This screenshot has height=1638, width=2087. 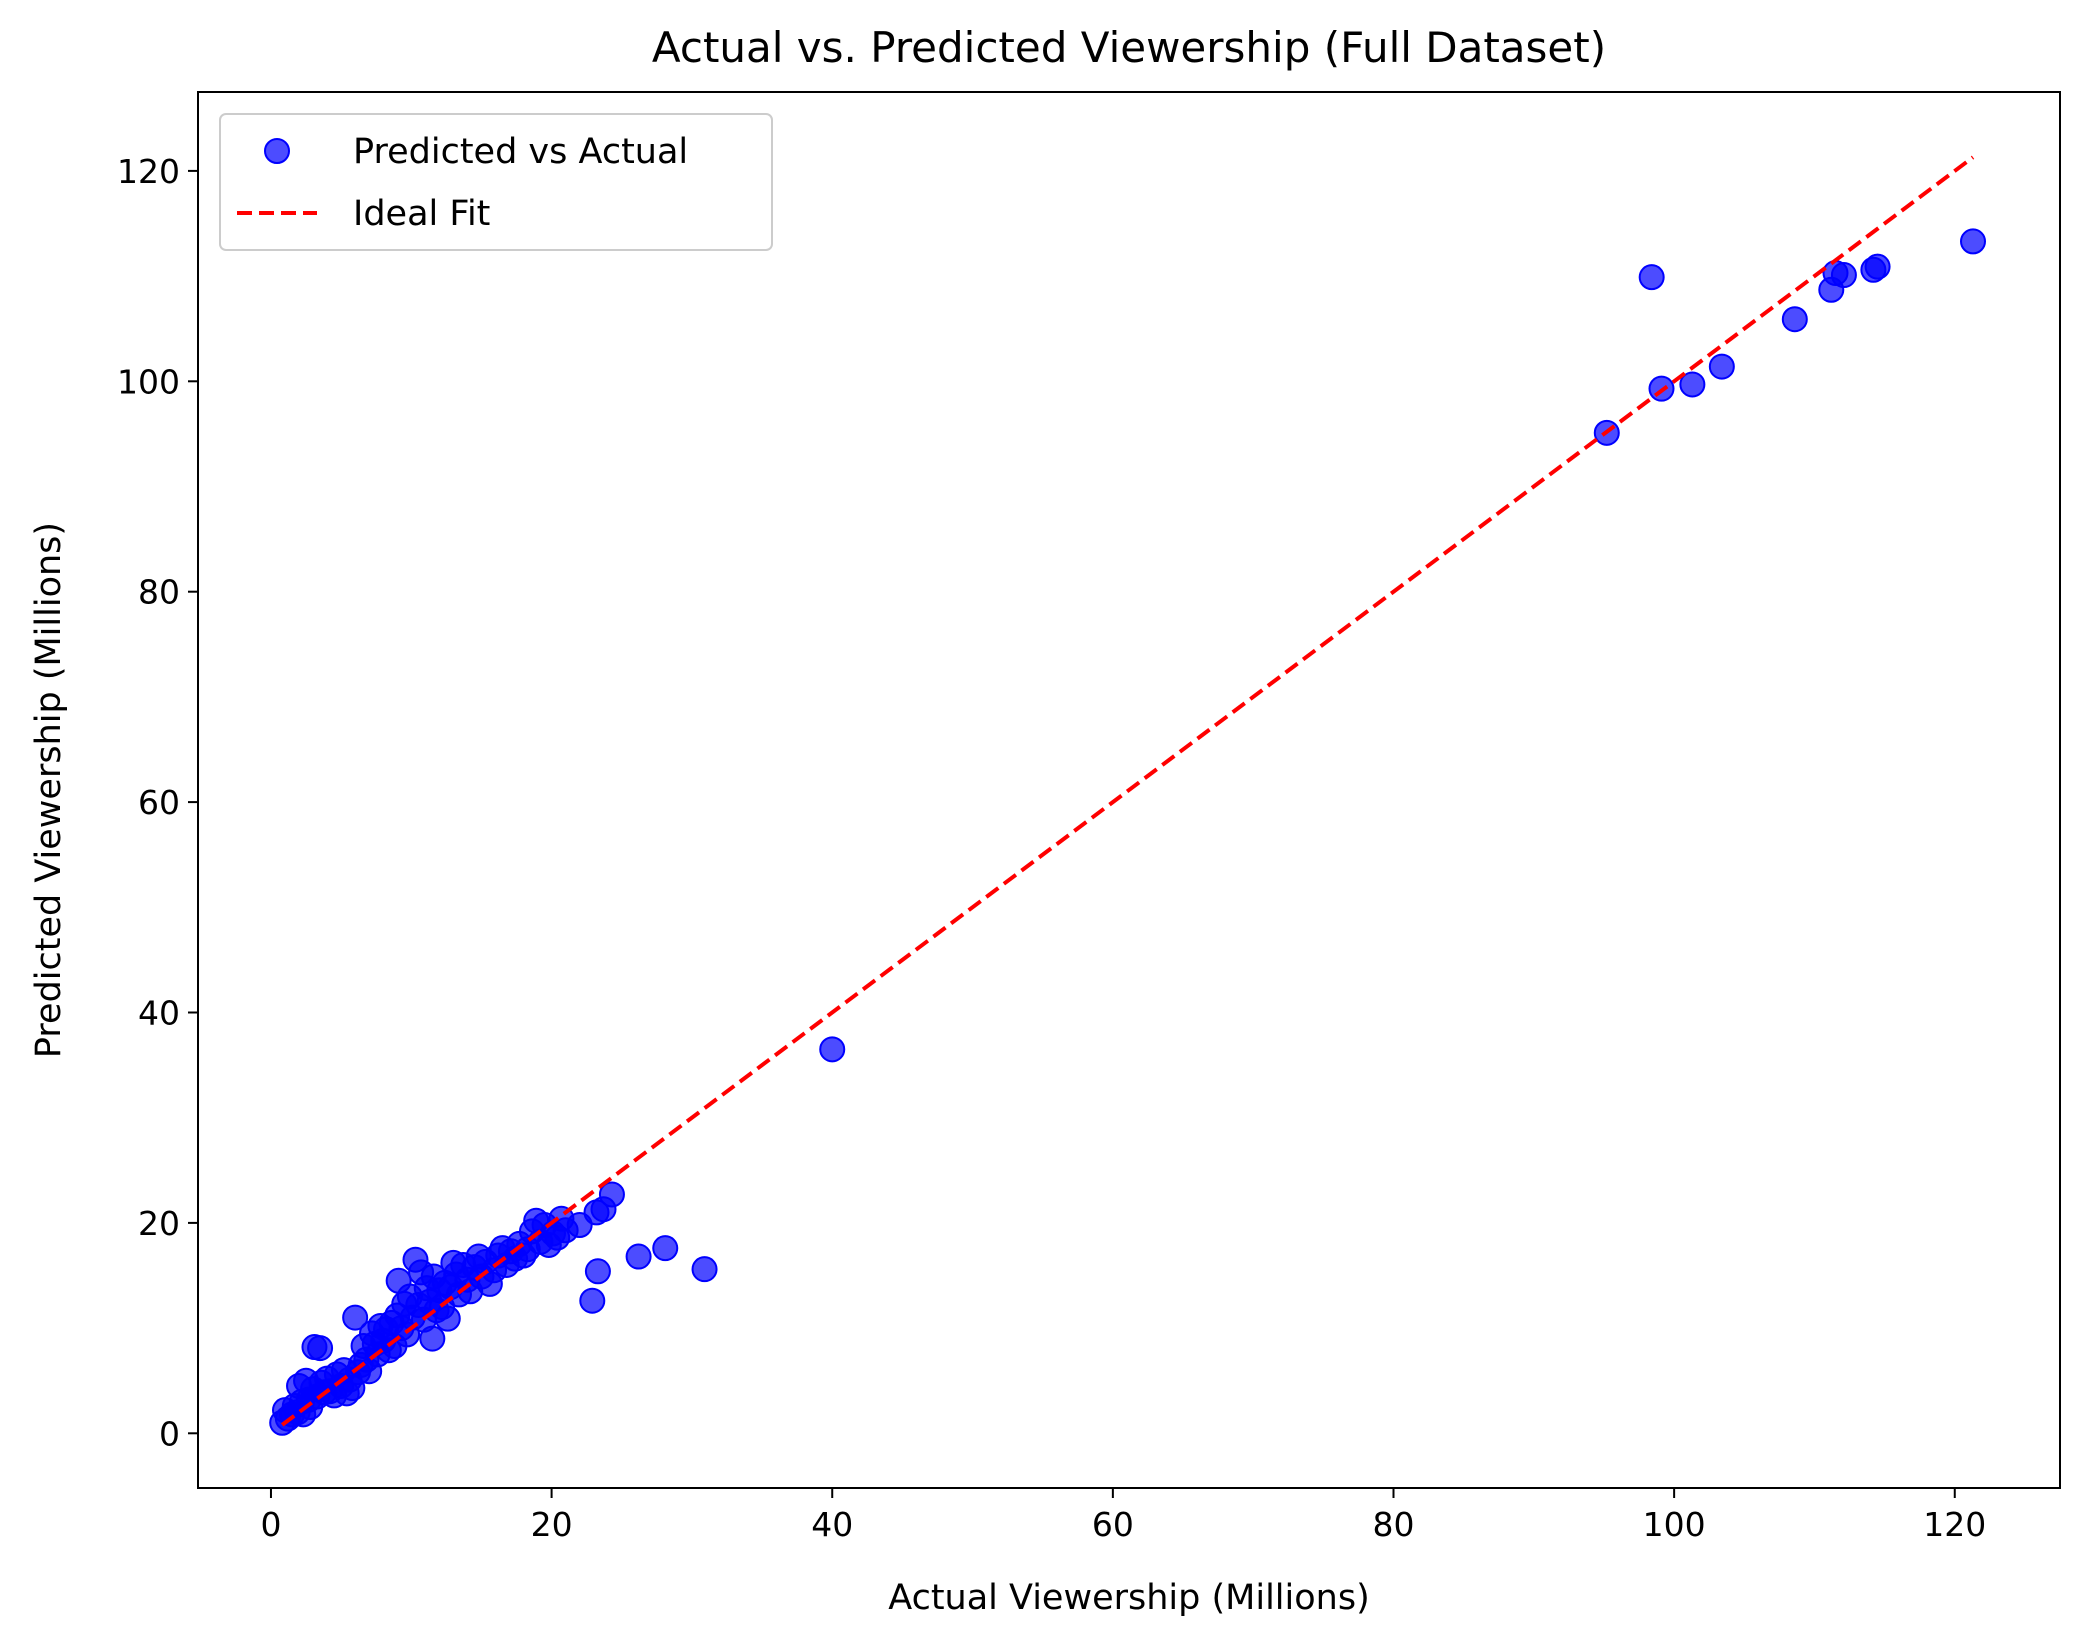 I want to click on y-tick-label: 40, so click(x=159, y=1012).